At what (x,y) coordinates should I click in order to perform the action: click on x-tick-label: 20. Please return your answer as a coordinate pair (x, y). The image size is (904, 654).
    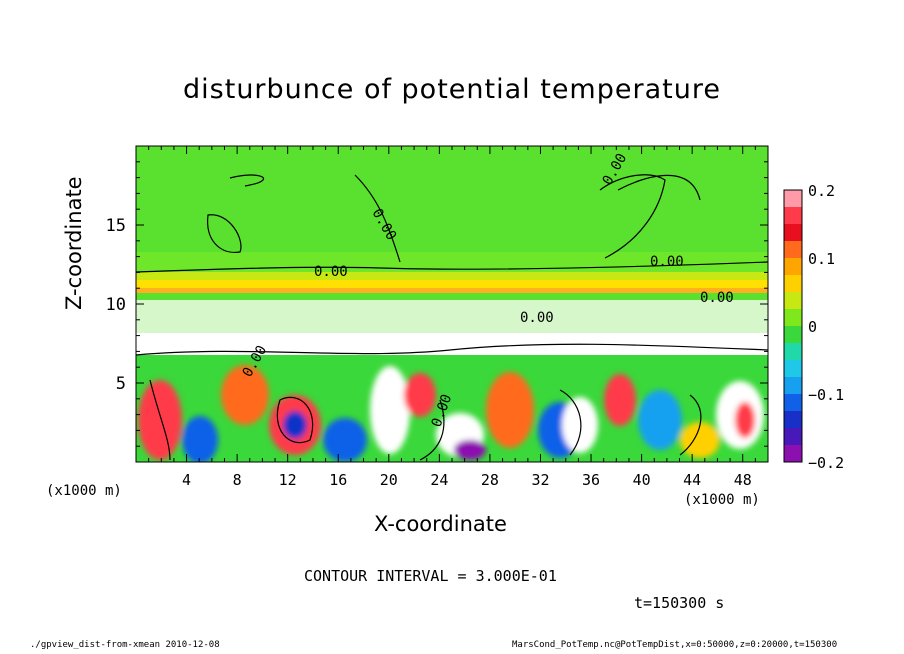
    Looking at the image, I should click on (389, 480).